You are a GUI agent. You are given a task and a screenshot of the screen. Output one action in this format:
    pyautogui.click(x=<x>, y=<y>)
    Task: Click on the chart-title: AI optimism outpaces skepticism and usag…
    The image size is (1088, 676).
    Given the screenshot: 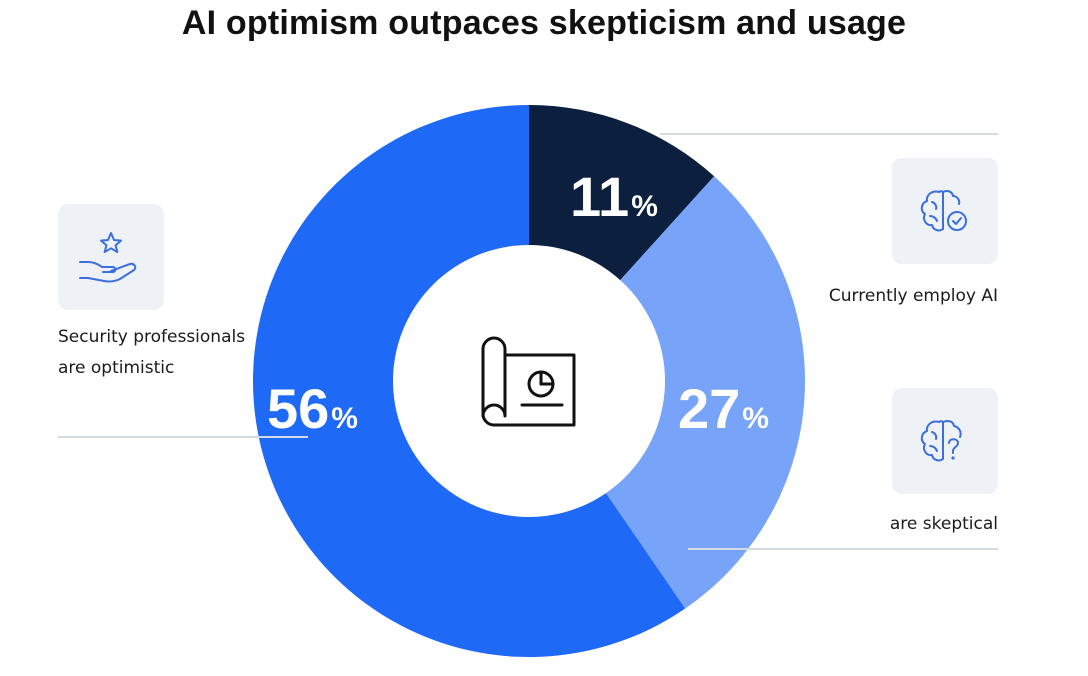 What is the action you would take?
    pyautogui.click(x=544, y=23)
    